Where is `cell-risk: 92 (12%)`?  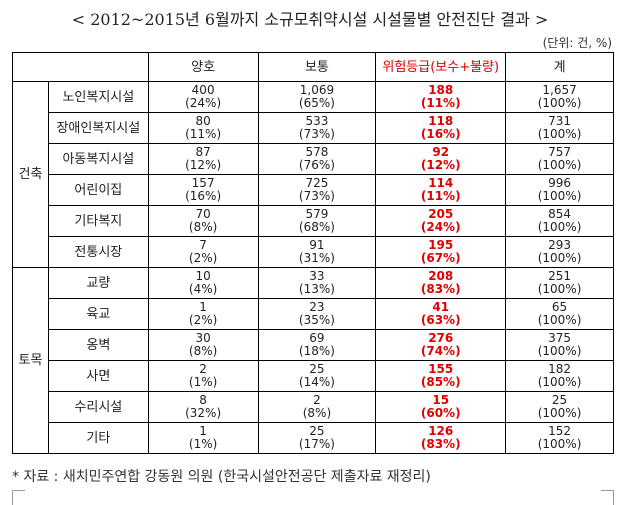
cell-risk: 92 (12%) is located at coordinates (441, 159).